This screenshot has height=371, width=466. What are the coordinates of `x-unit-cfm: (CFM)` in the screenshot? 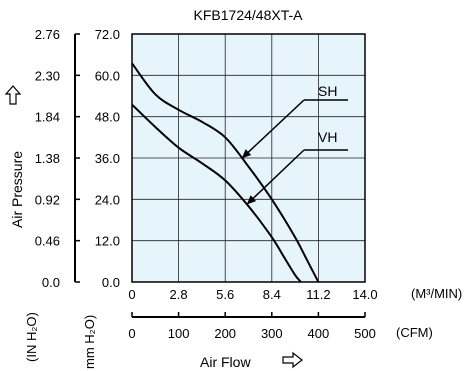 It's located at (414, 332).